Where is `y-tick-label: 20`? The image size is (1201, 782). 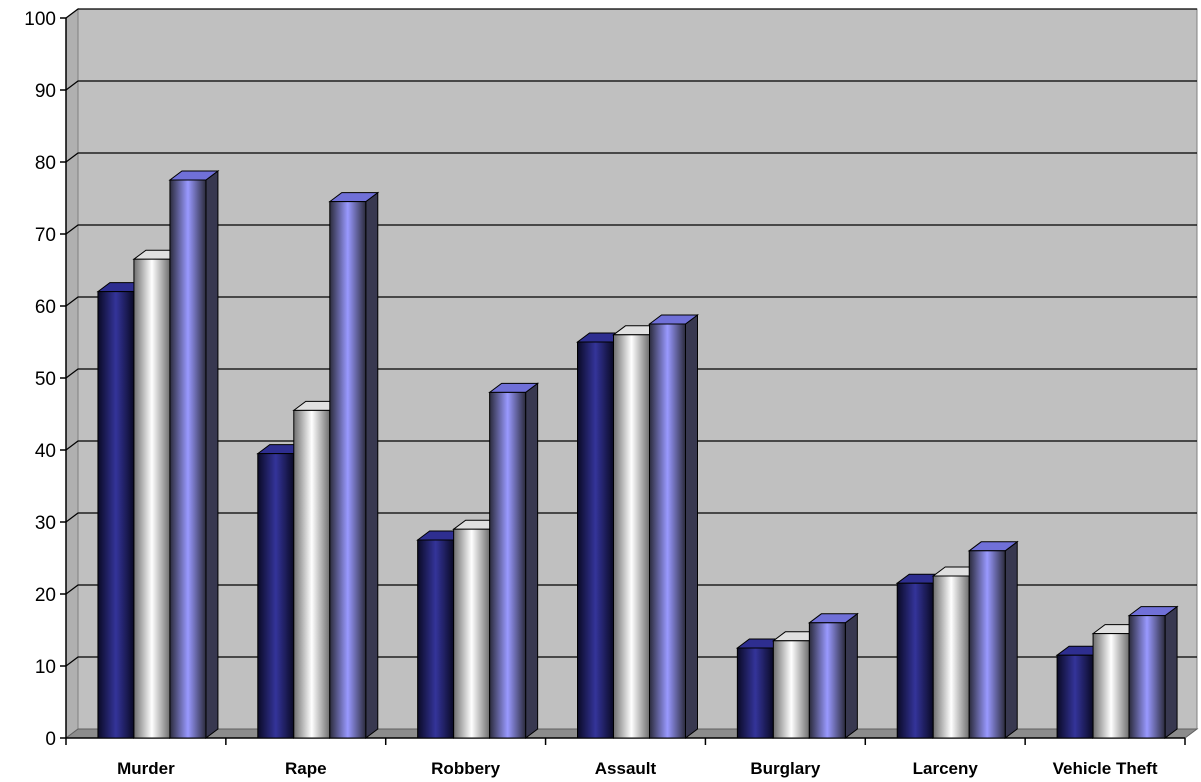
y-tick-label: 20 is located at coordinates (45, 595).